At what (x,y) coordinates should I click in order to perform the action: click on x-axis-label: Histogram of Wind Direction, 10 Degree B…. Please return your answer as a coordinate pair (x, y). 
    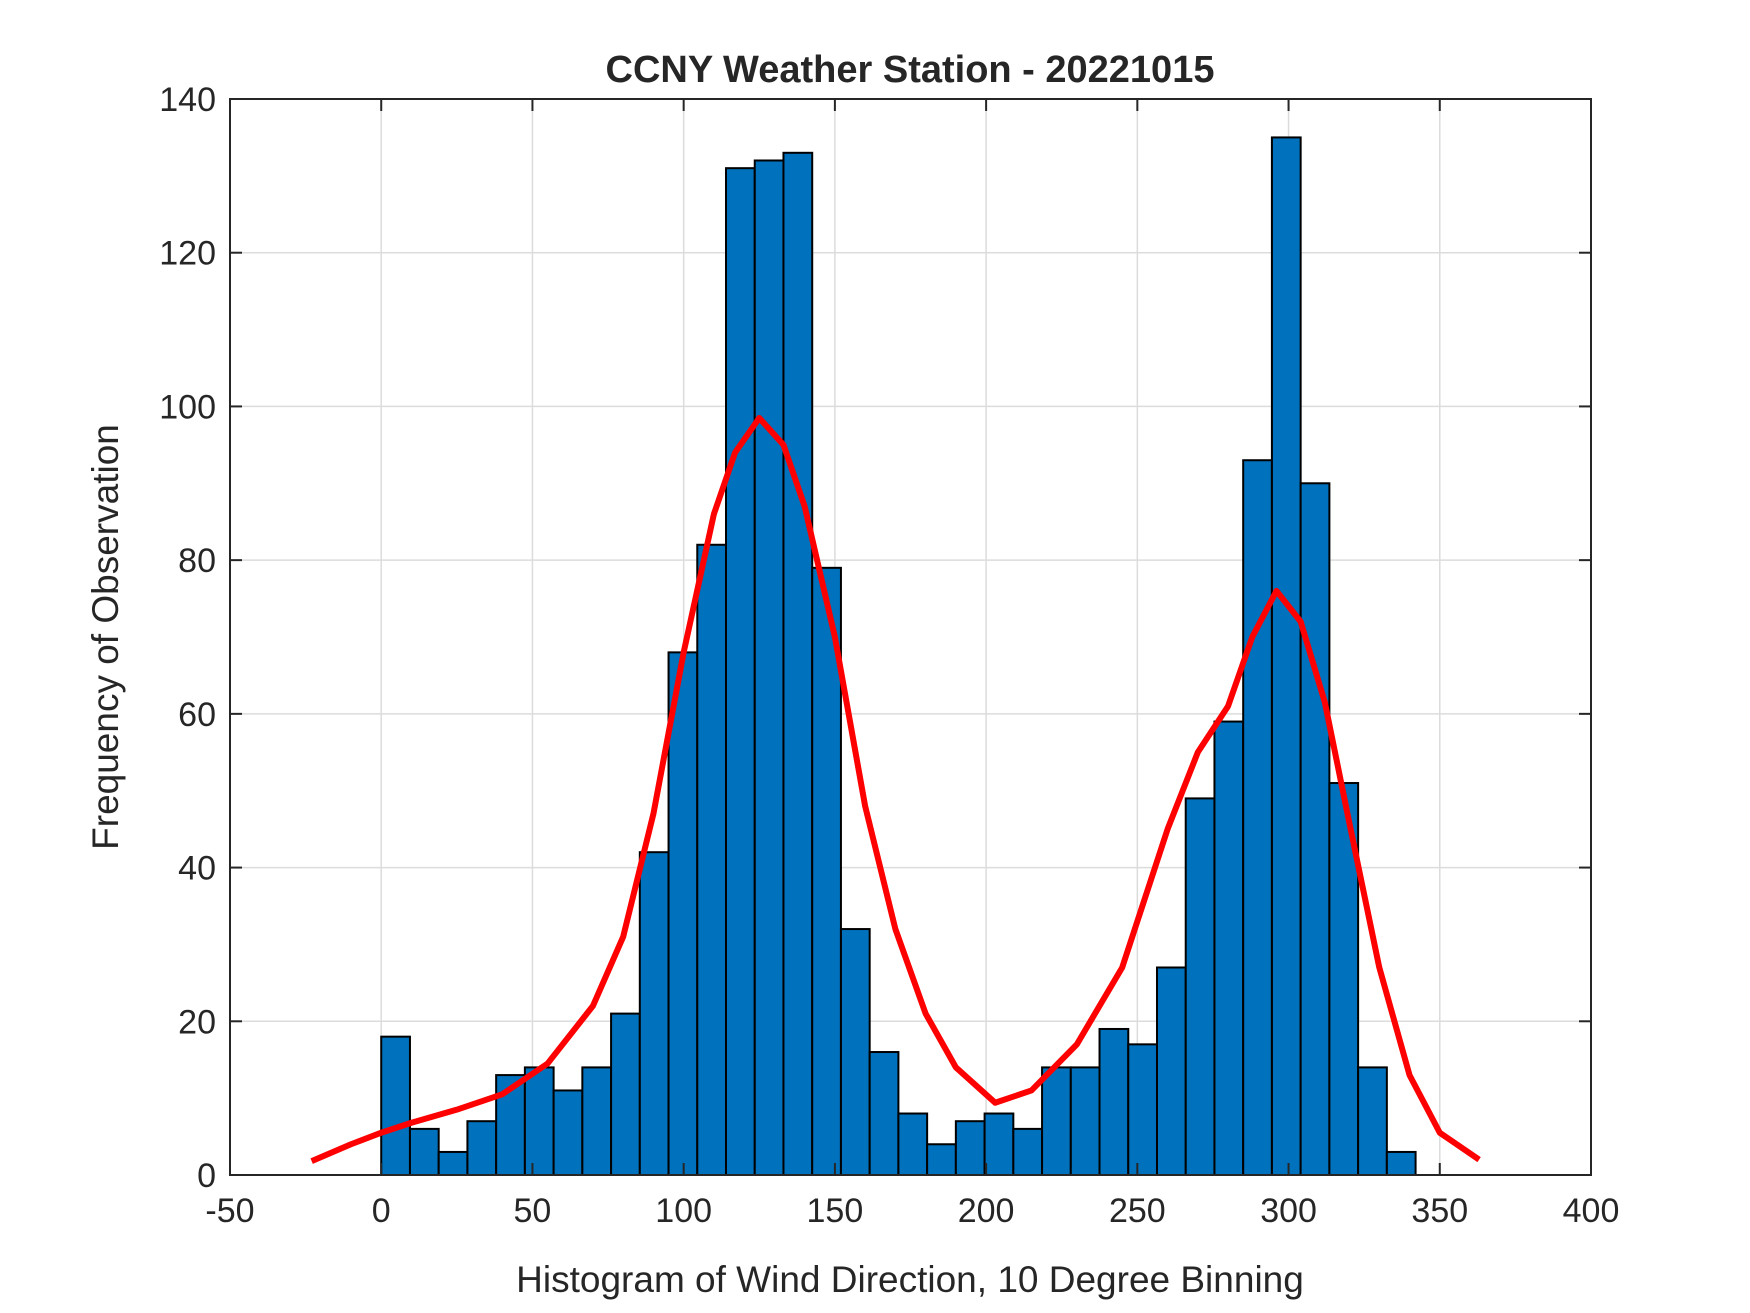
    Looking at the image, I should click on (910, 1279).